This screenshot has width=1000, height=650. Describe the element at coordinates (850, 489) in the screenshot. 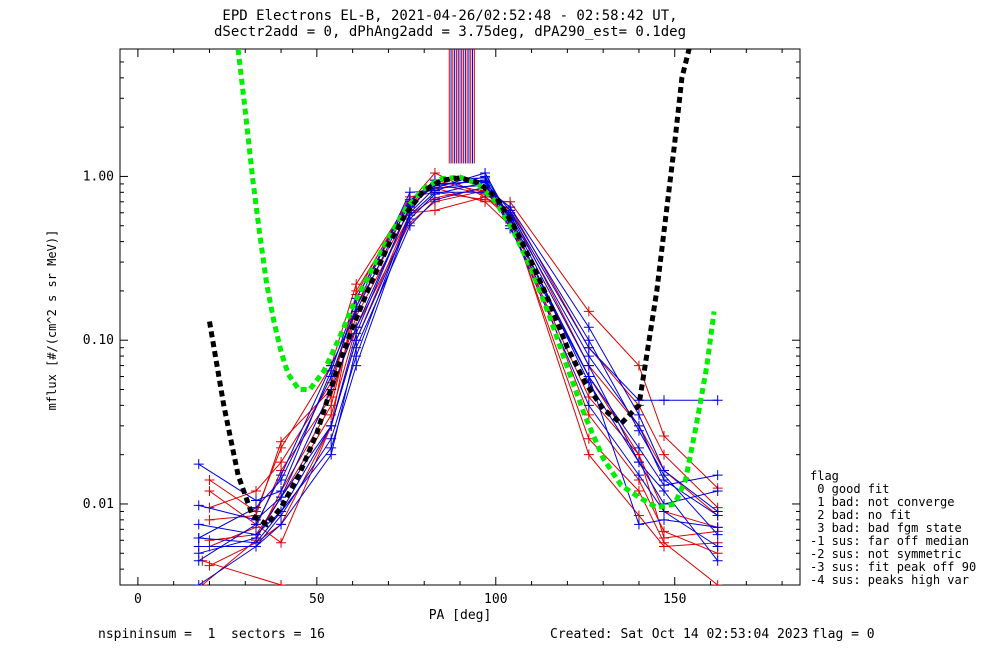

I see `legend-item: 0 good fit` at that location.